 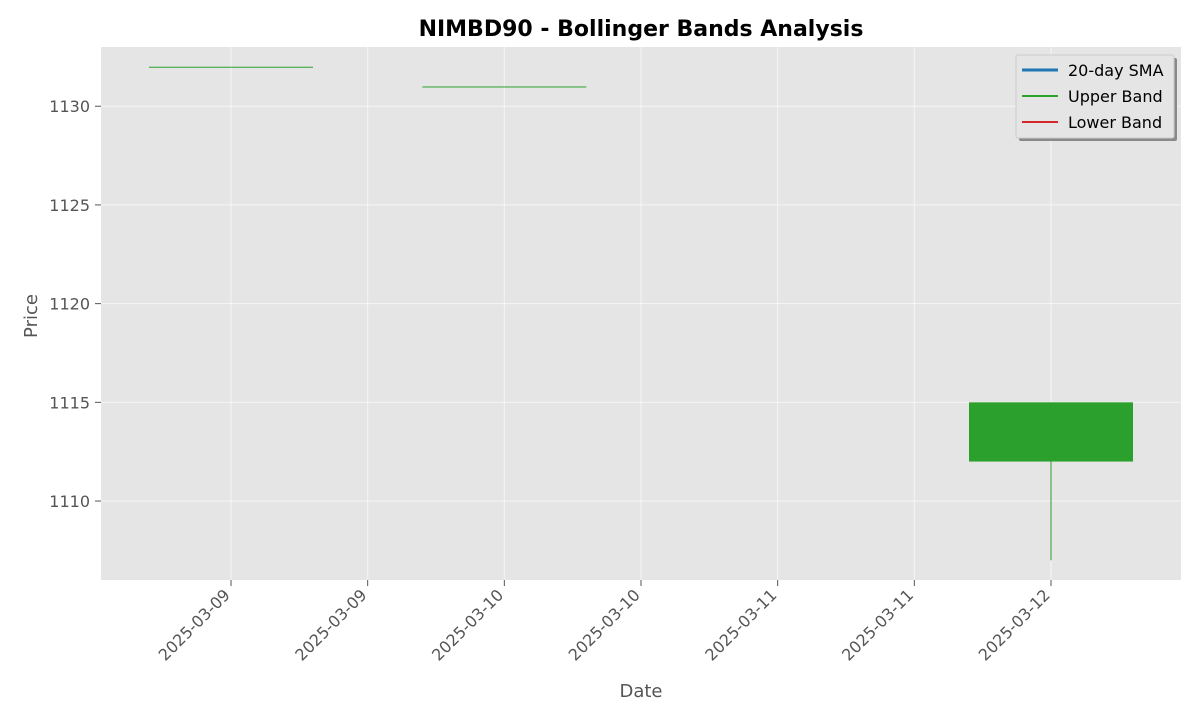 What do you see at coordinates (1115, 96) in the screenshot?
I see `legend-label: Upper Band` at bounding box center [1115, 96].